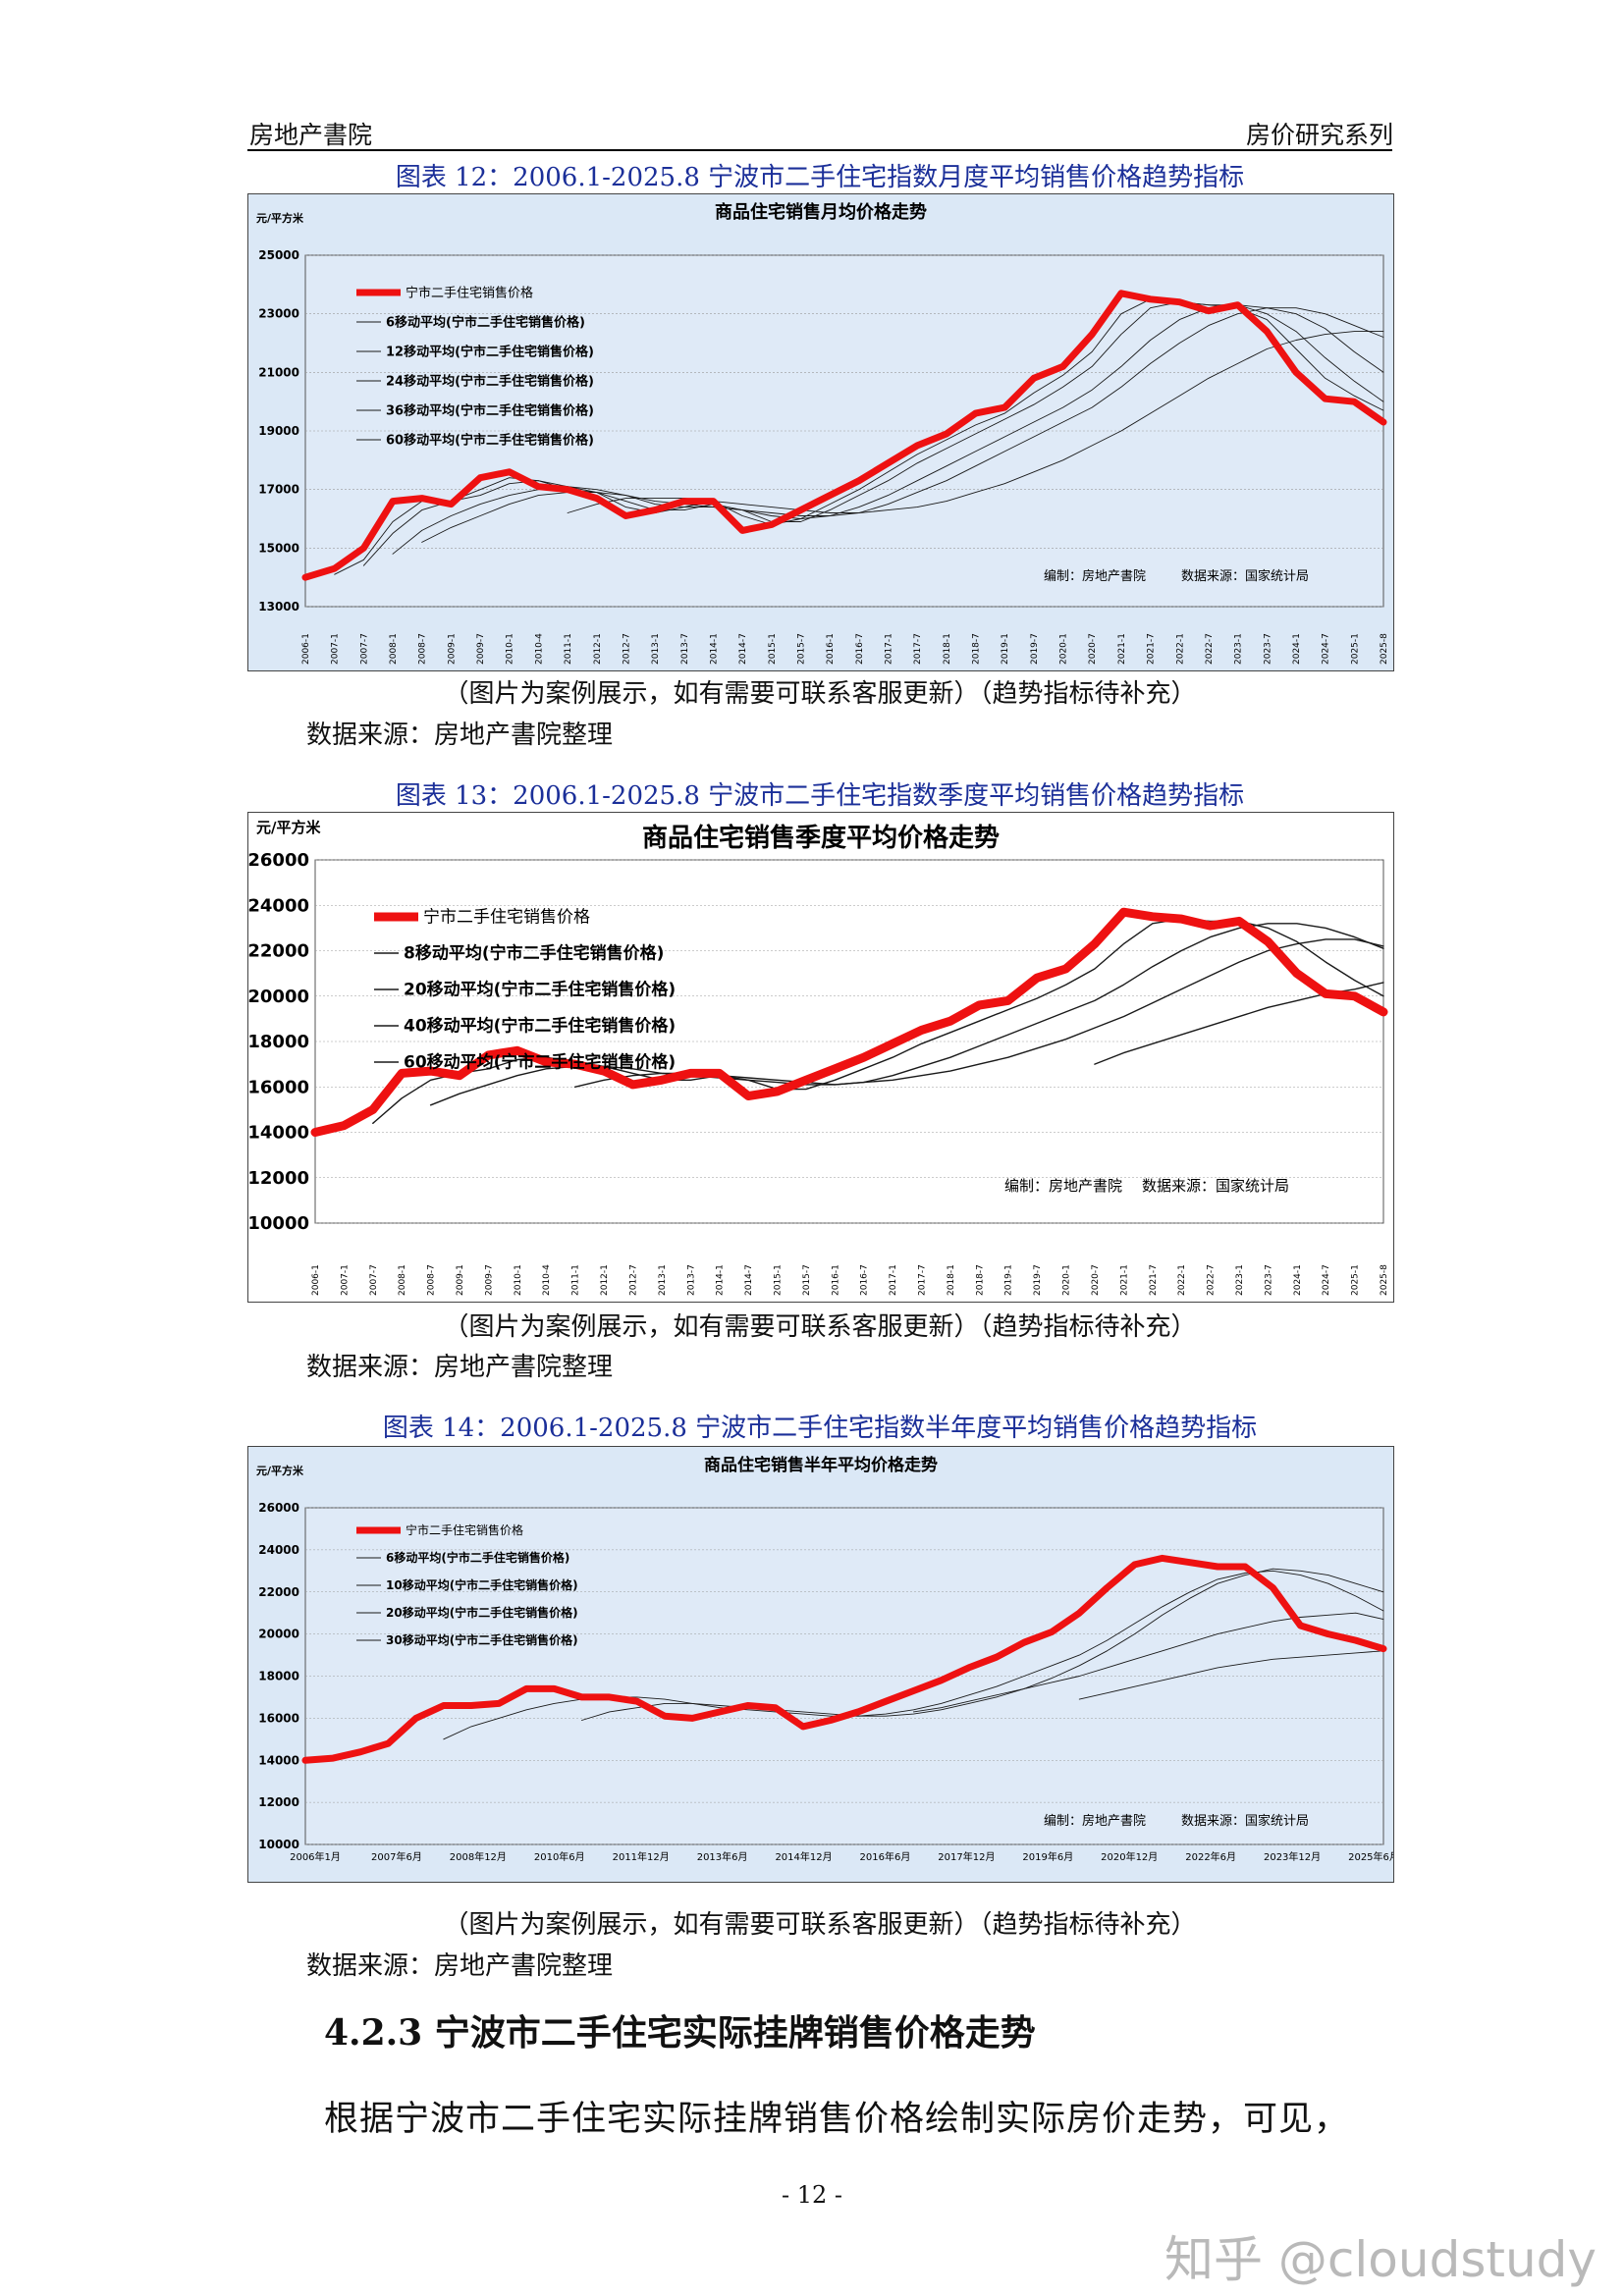 This screenshot has width=1624, height=2296. I want to click on legend-label: 20移动平均(宁市二手住宅销售价格), so click(482, 1612).